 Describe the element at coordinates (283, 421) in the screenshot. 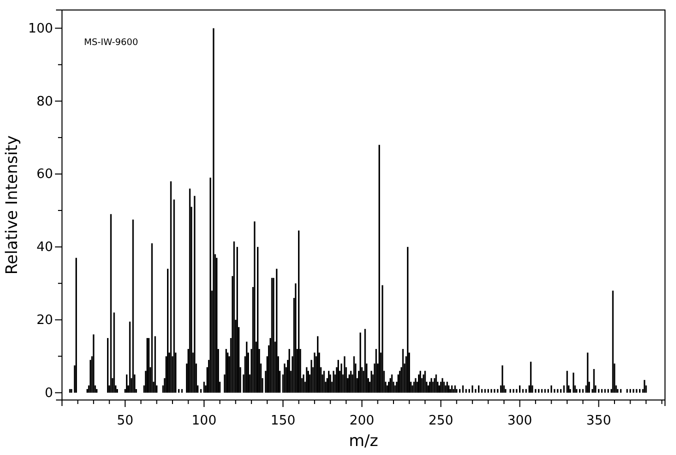

I see `x-tick-label: 150` at that location.